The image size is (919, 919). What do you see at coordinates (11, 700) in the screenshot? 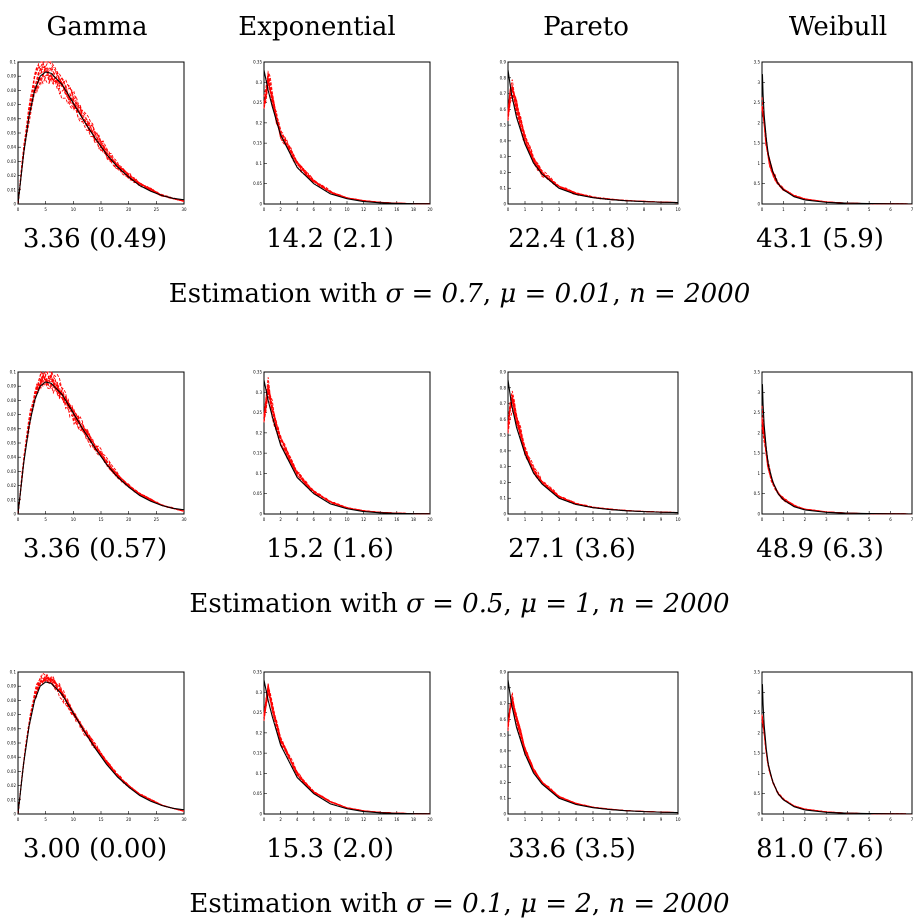
I see `y-tick-label: 0.08` at bounding box center [11, 700].